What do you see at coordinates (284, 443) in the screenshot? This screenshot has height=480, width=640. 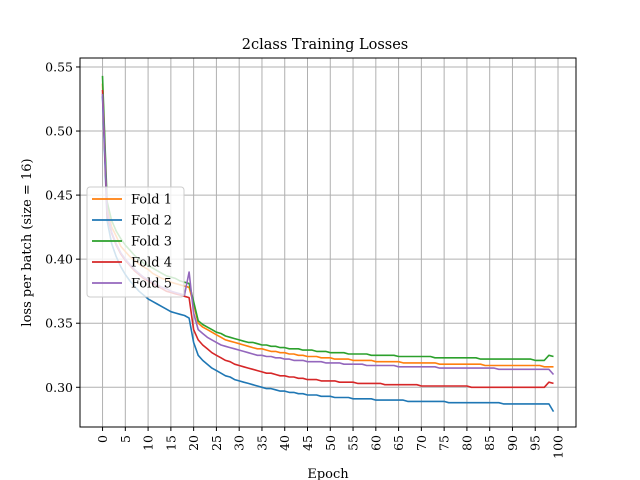 I see `x-tick-label: 40` at bounding box center [284, 443].